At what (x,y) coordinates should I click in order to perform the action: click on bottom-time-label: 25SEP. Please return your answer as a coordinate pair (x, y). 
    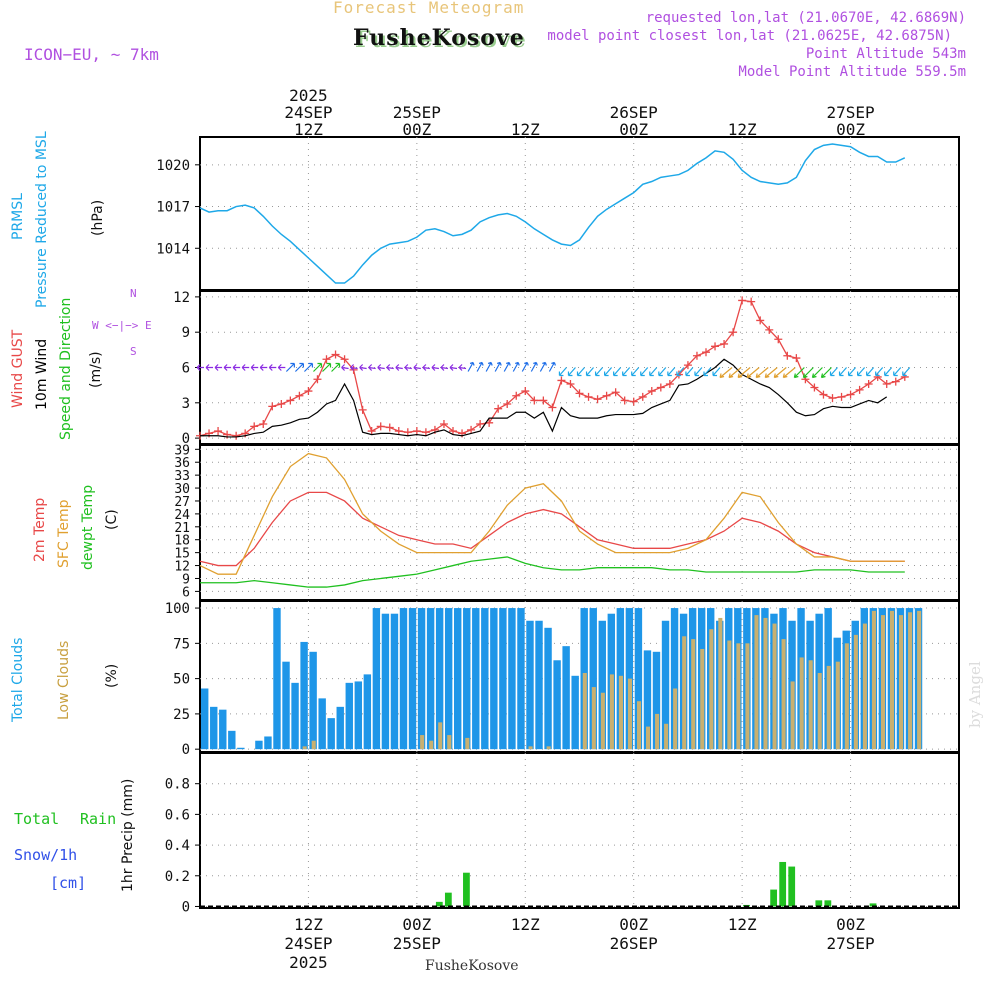
    Looking at the image, I should click on (417, 943).